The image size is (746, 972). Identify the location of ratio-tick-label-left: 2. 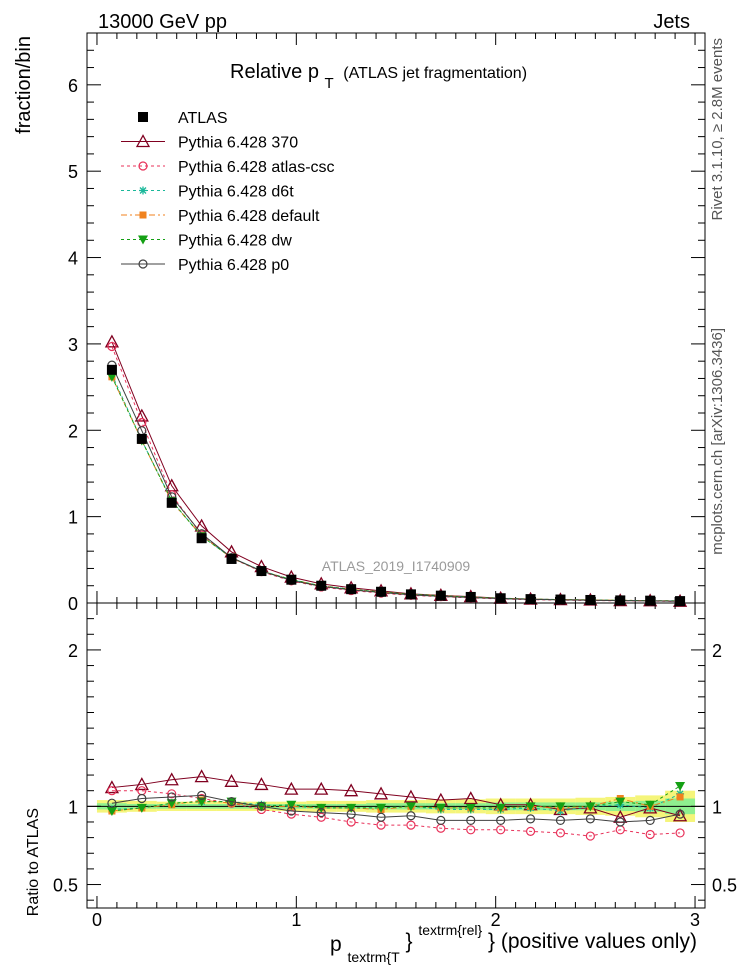
(73, 651).